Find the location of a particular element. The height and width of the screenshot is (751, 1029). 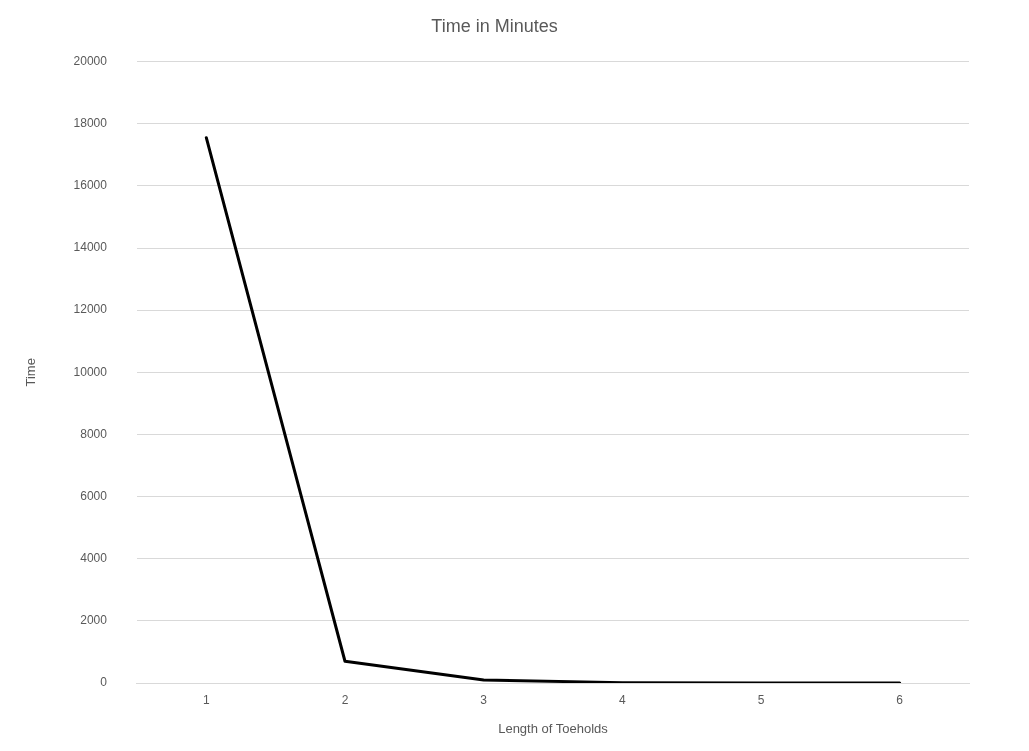

y-tick-label: 16000 is located at coordinates (90, 185).